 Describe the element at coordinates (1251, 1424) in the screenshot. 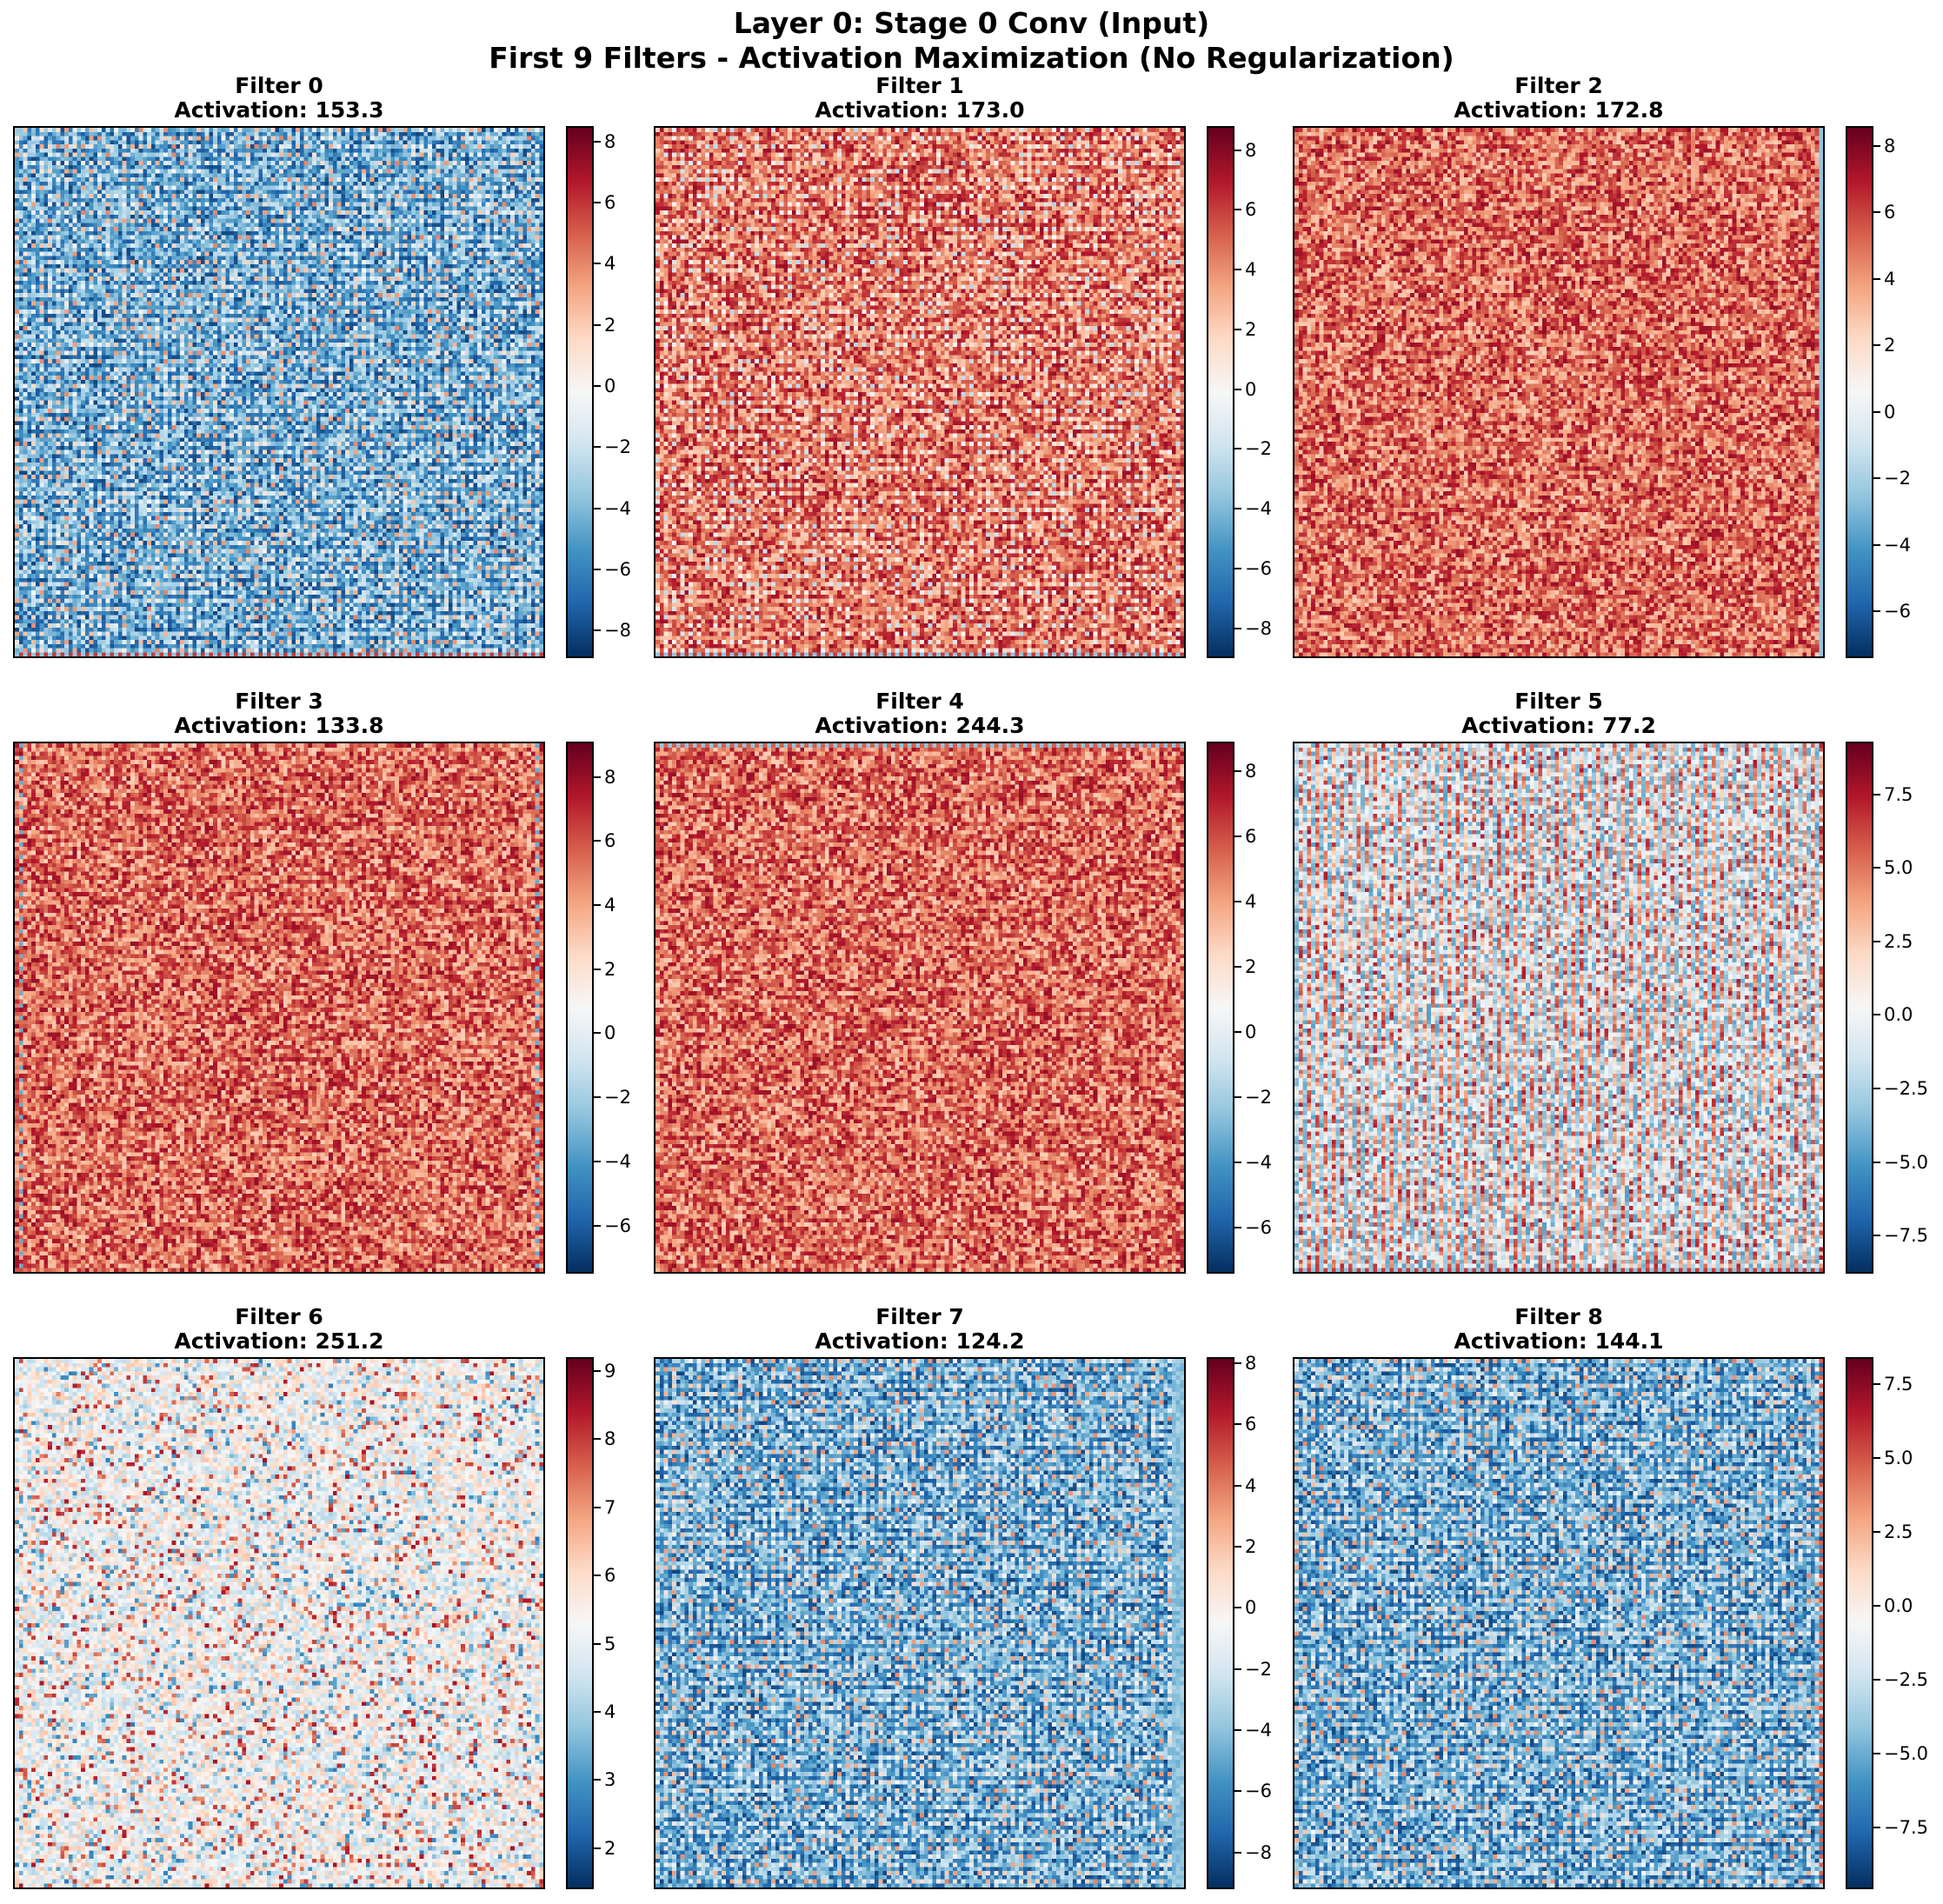

I see `filter-7-colorbar-tick-label: 6` at that location.